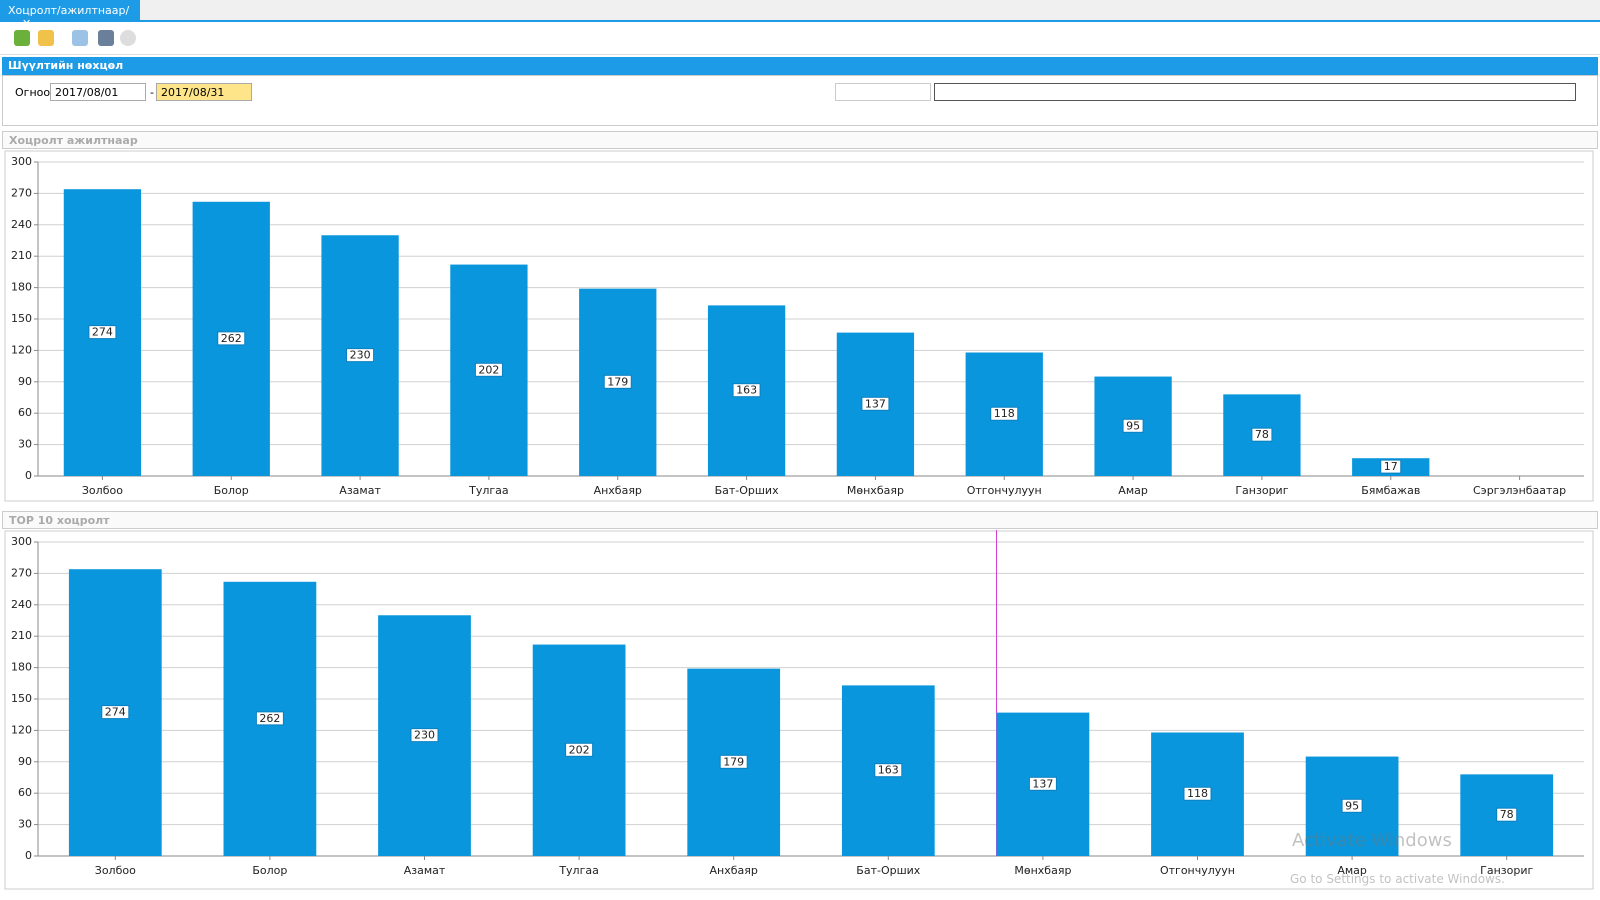 This screenshot has width=1600, height=900. What do you see at coordinates (193, 92) in the screenshot?
I see `date-to-text: 2017/08/31` at bounding box center [193, 92].